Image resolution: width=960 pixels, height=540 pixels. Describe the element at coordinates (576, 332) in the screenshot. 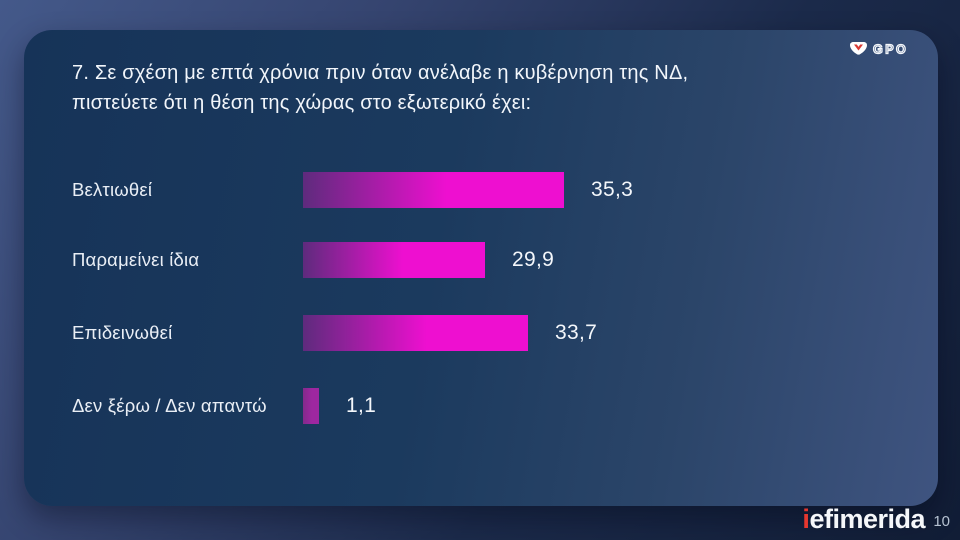

I see `value-label: 33,7` at that location.